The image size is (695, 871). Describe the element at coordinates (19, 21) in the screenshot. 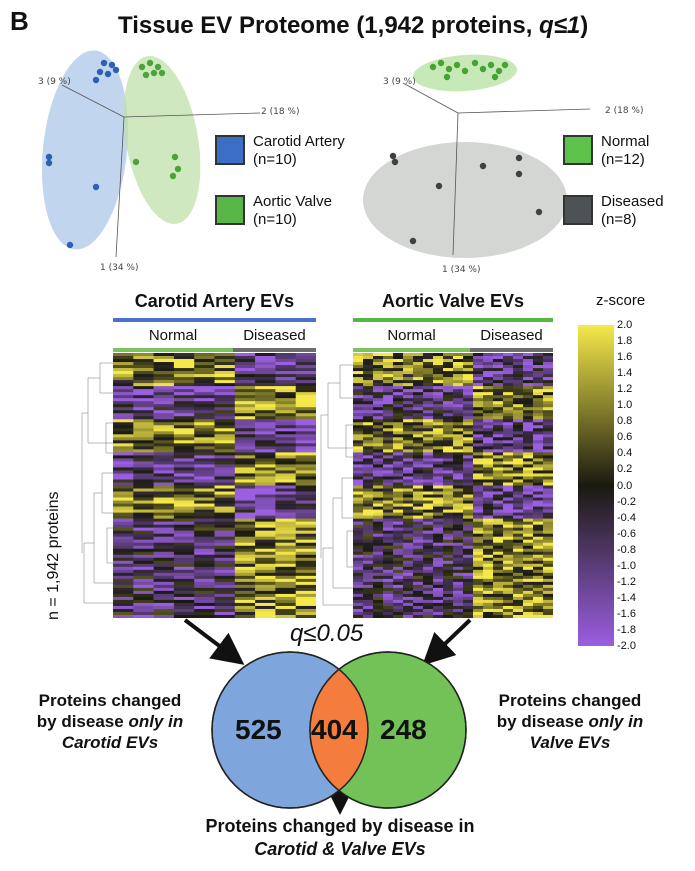

I see `panel-letter: B` at that location.